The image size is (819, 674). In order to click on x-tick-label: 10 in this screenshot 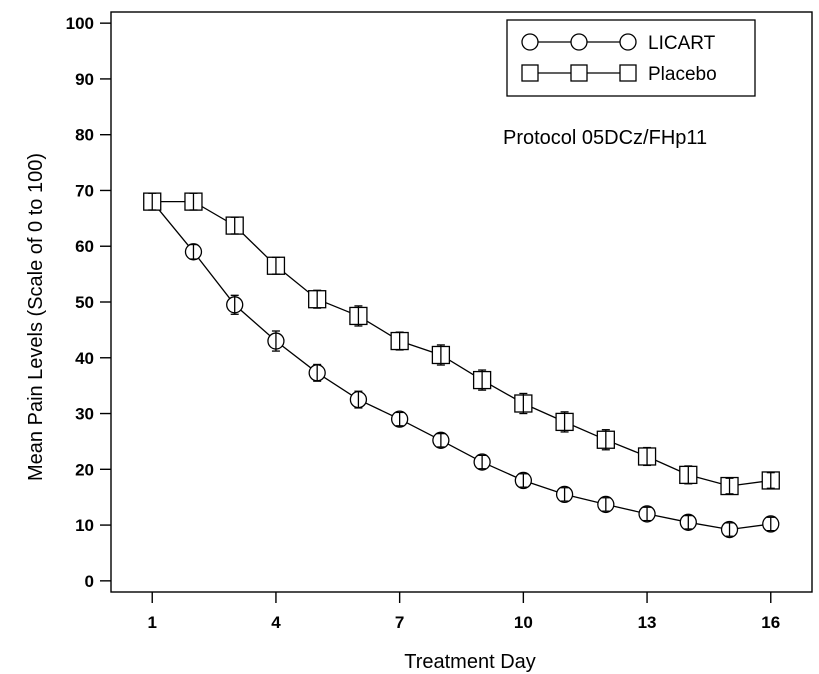, I will do `click(523, 622)`.